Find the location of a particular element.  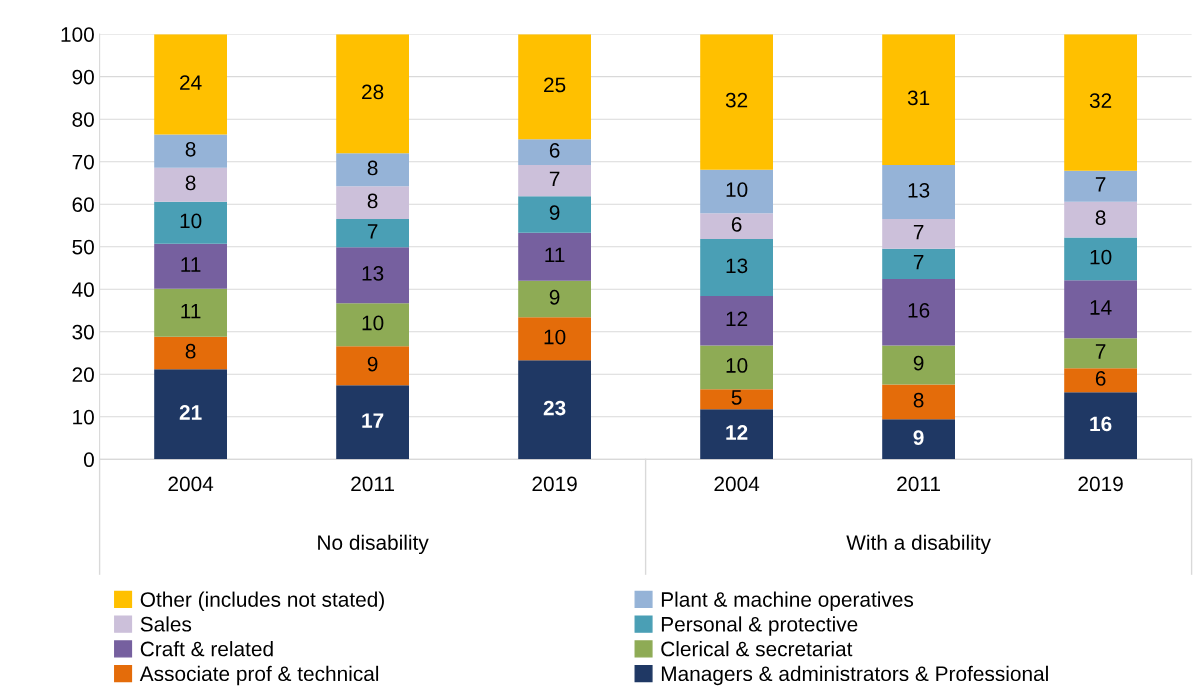

y-tick-label: 100 is located at coordinates (77, 34).